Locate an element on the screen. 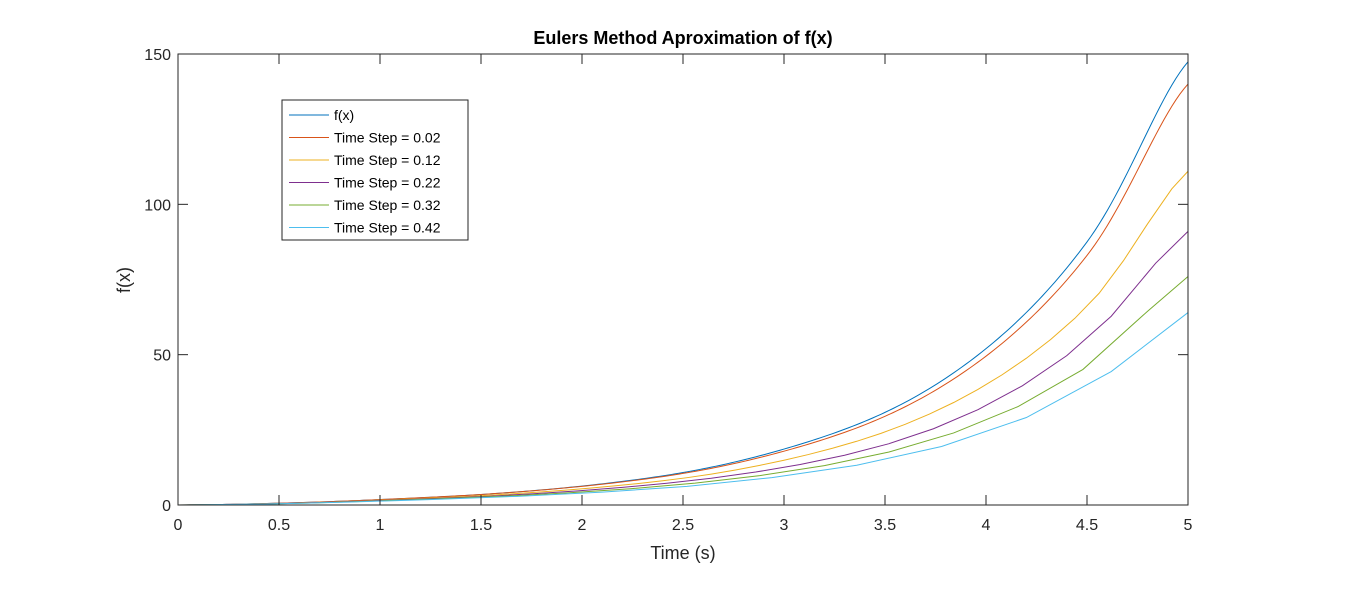  legend-label-1: Time Step = 0.02 is located at coordinates (387, 138).